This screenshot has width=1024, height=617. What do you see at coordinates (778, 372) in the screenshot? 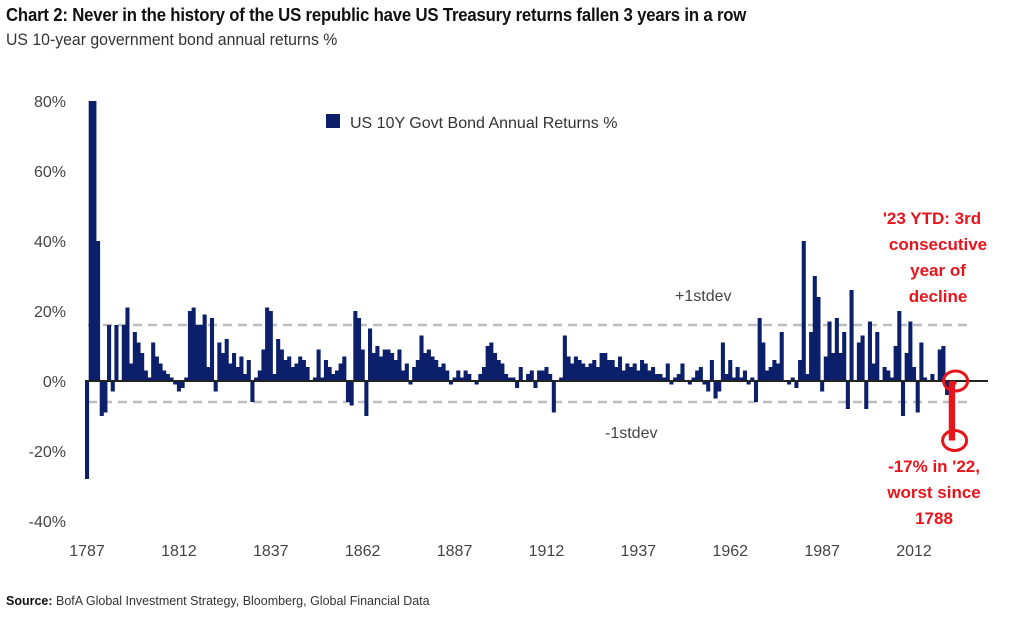
I see `bar-1975` at bounding box center [778, 372].